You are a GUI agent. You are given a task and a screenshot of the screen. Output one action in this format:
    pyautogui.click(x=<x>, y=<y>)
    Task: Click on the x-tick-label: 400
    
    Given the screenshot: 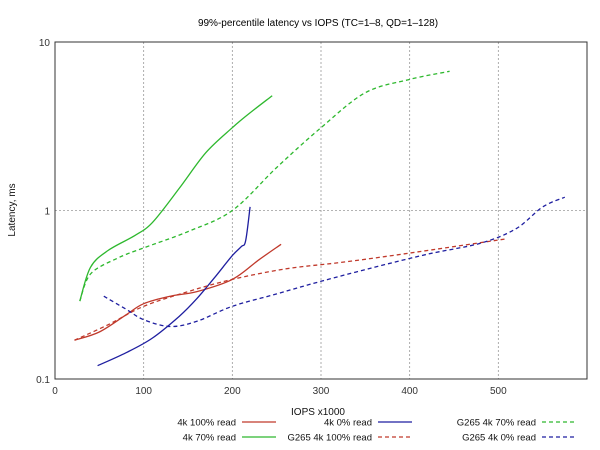 What is the action you would take?
    pyautogui.click(x=409, y=391)
    